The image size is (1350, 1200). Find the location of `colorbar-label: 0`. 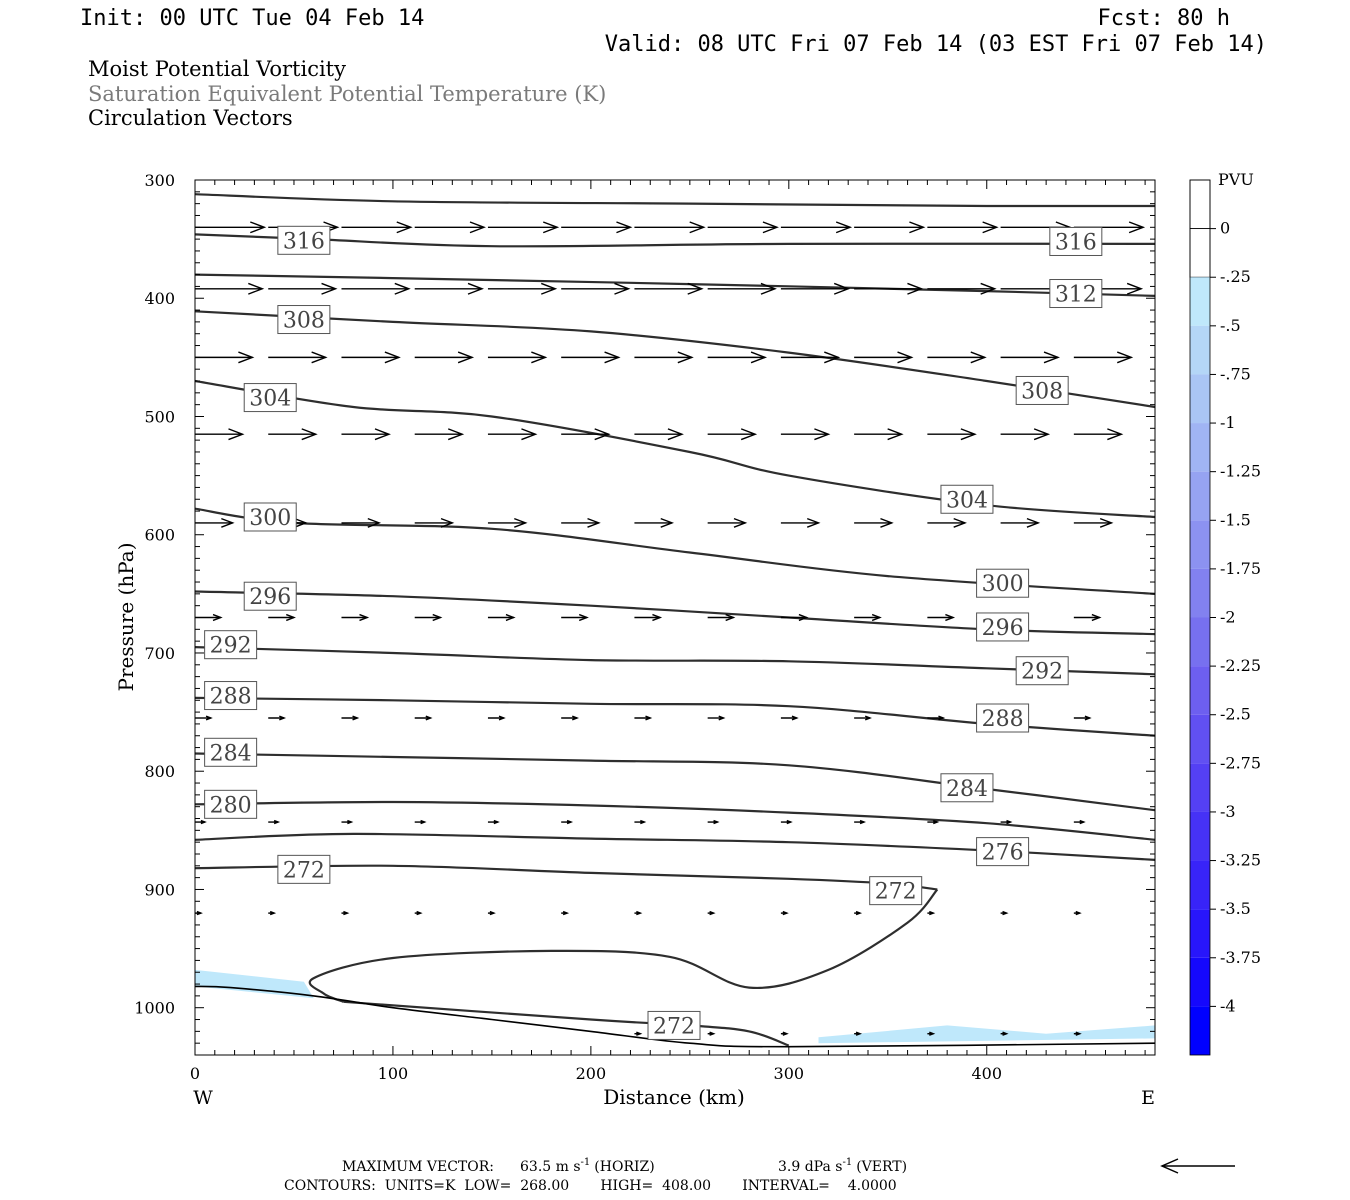

colorbar-label: 0 is located at coordinates (1225, 228).